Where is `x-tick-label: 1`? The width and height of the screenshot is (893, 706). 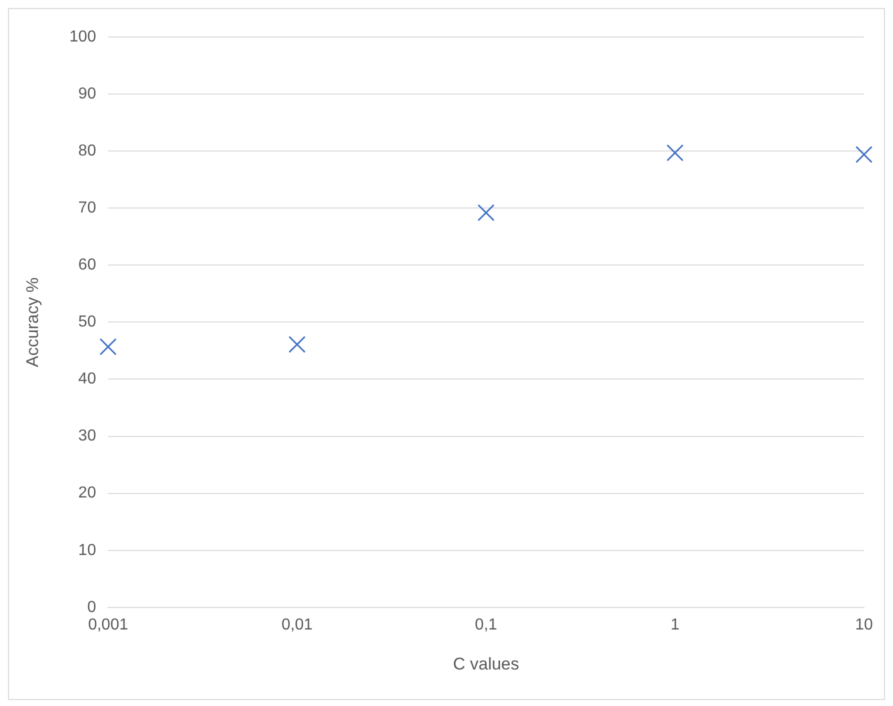 x-tick-label: 1 is located at coordinates (675, 625).